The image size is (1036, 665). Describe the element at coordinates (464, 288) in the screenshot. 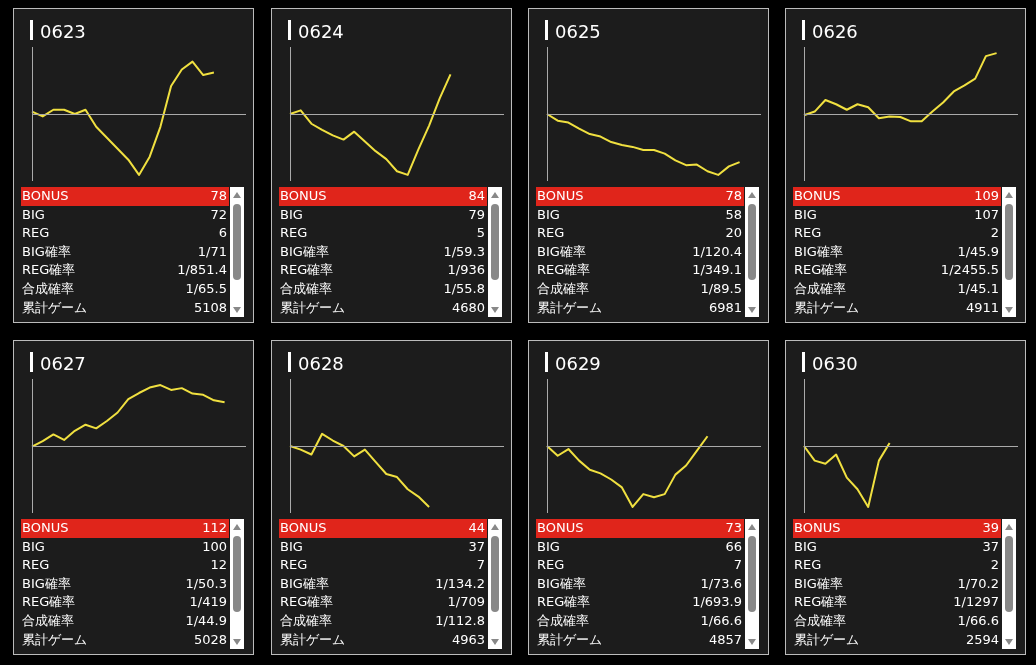

I see `text: 1/55.8` at that location.